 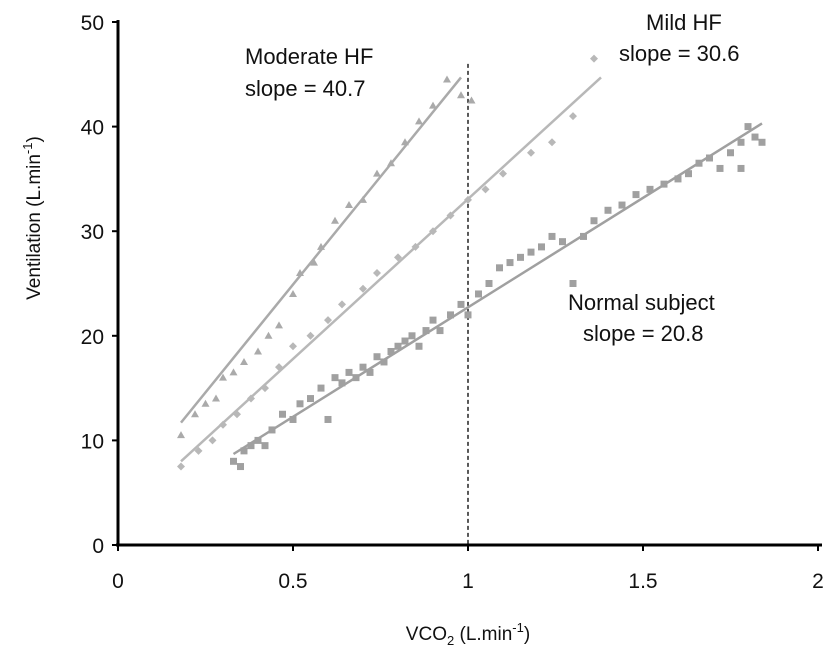 What do you see at coordinates (92, 232) in the screenshot?
I see `y-tick-label: 30` at bounding box center [92, 232].